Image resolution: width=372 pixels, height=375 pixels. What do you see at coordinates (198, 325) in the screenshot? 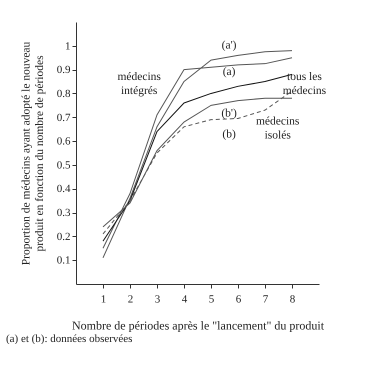
I see `x-axis-title: Nombre de périodes après le "lancement" du produit` at bounding box center [198, 325].